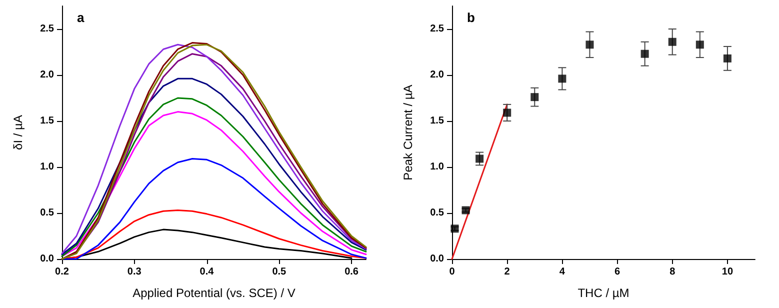 The height and width of the screenshot is (308, 779). What do you see at coordinates (214, 293) in the screenshot?
I see `x-axis-title: Applied Potential (vs. SCE) / V` at bounding box center [214, 293].